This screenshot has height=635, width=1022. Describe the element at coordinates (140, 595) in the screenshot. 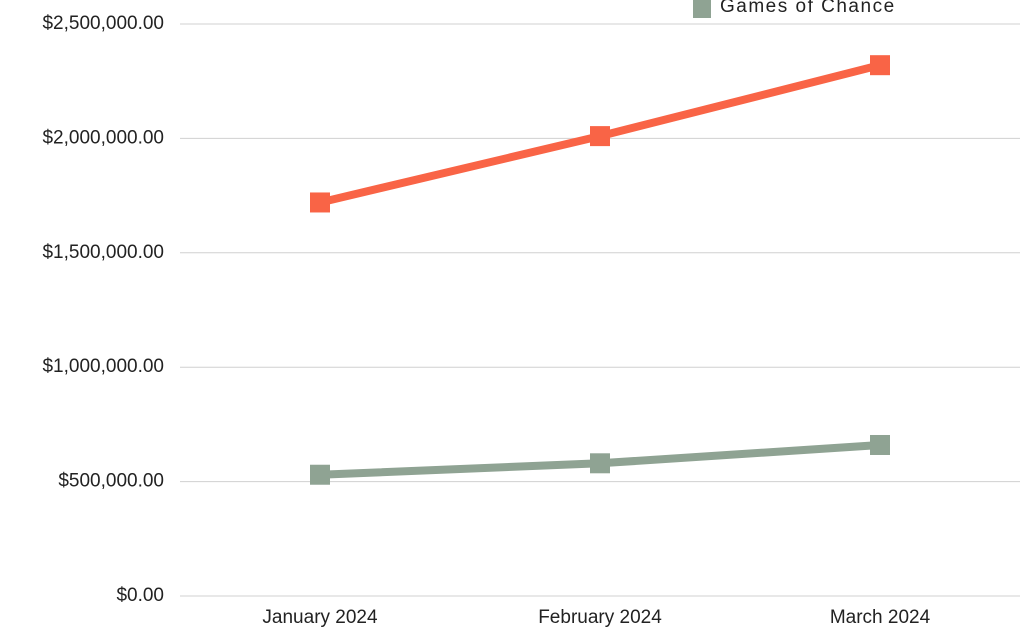

I see `y-tick-label: $0.00` at that location.